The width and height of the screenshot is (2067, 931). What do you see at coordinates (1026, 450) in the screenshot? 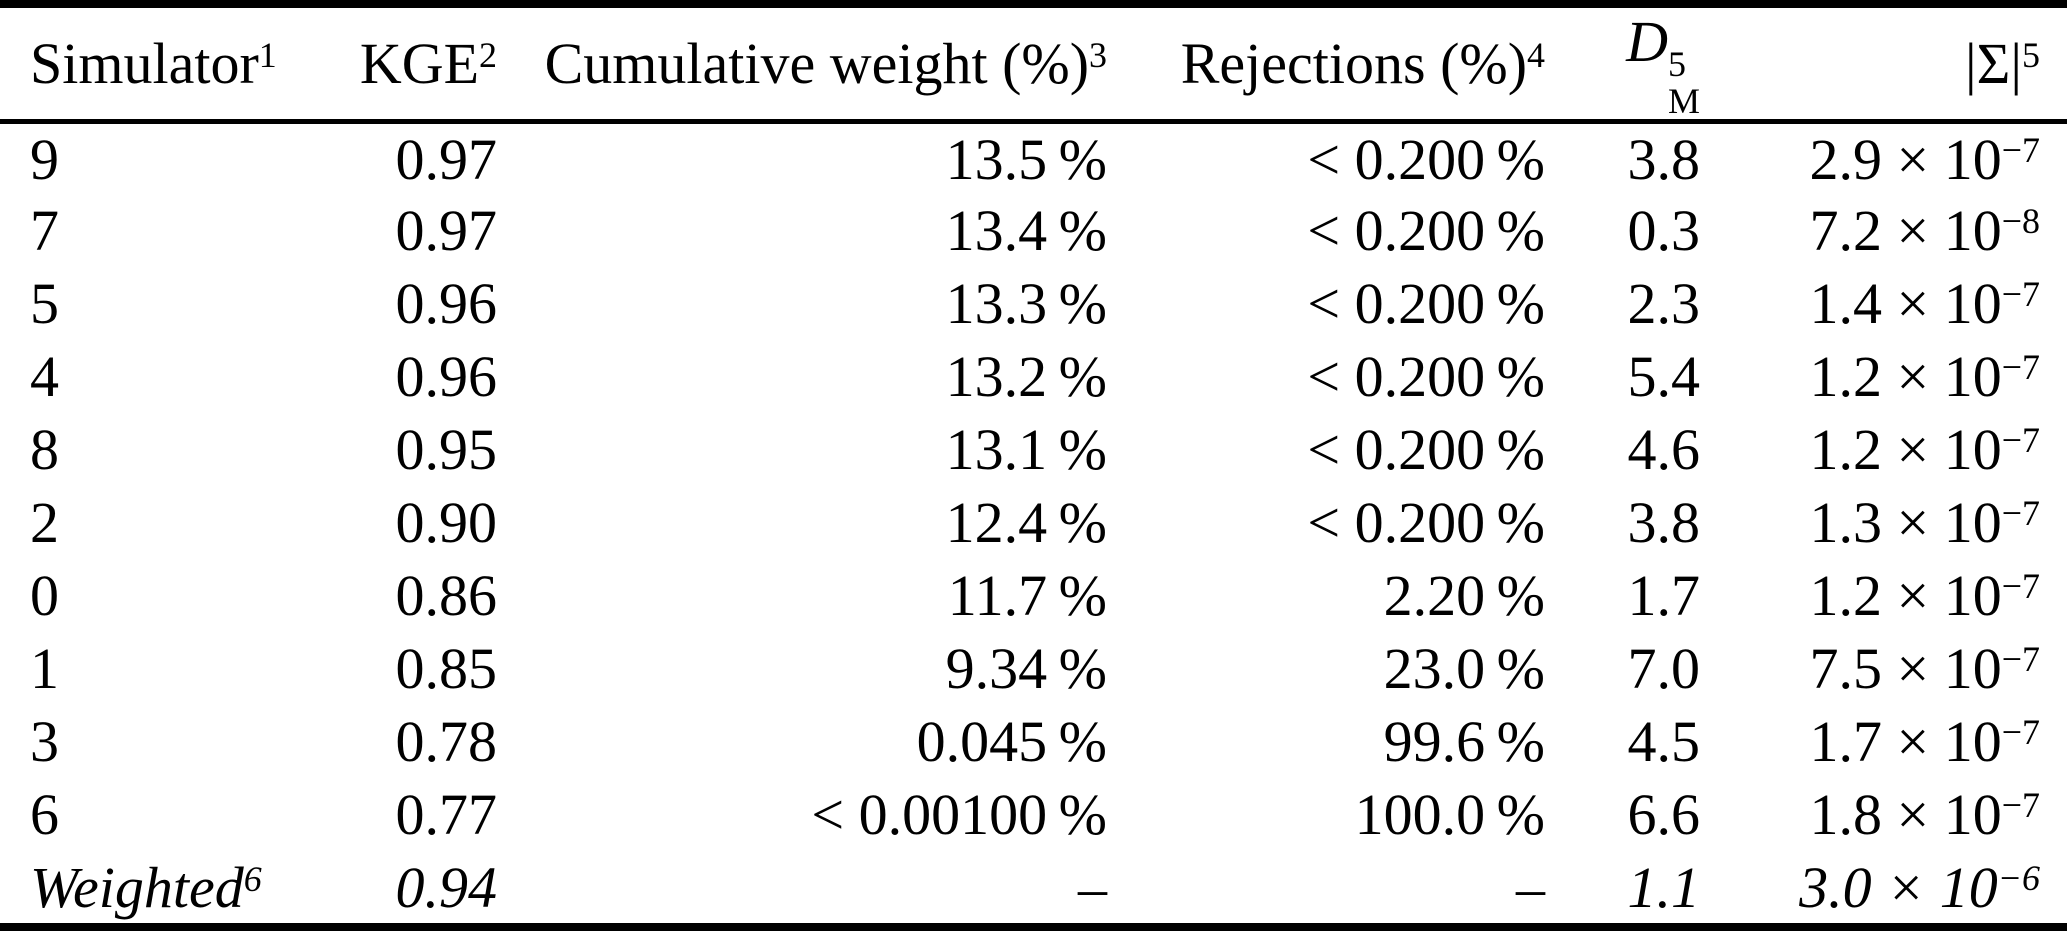
I see `cumulative-weight-cell: 13.1 %` at bounding box center [1026, 450].